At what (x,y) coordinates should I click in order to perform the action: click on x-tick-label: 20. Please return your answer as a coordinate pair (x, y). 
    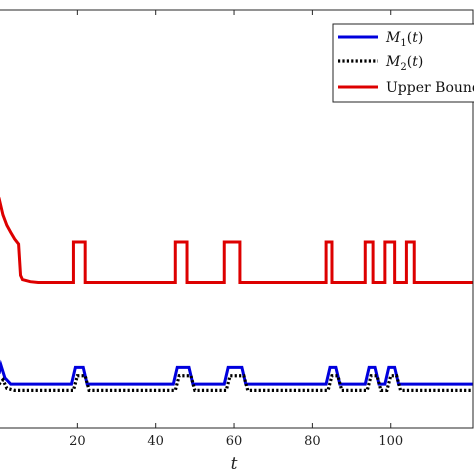
    Looking at the image, I should click on (77, 441).